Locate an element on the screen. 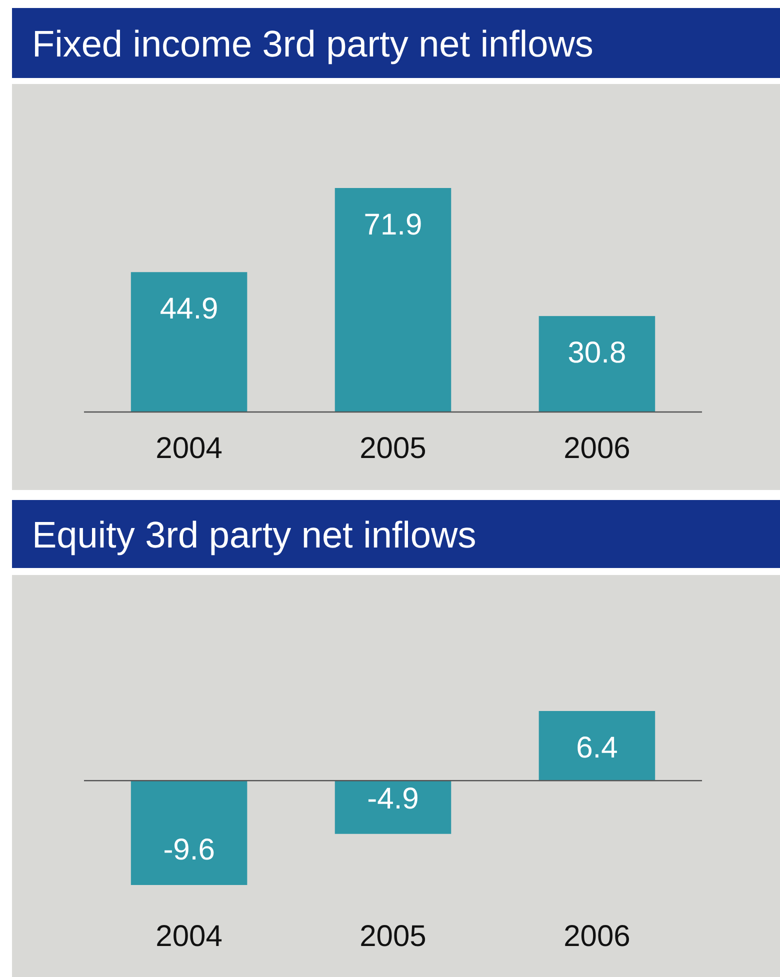 The height and width of the screenshot is (977, 780). chart-title: Fixed income 3rd party net inflows is located at coordinates (313, 43).